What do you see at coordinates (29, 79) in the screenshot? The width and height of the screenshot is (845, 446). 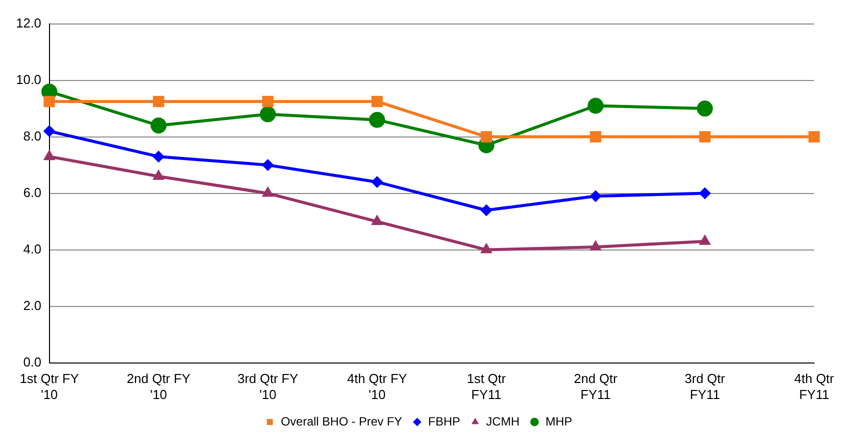 I see `y-tick-label: 10.0` at bounding box center [29, 79].